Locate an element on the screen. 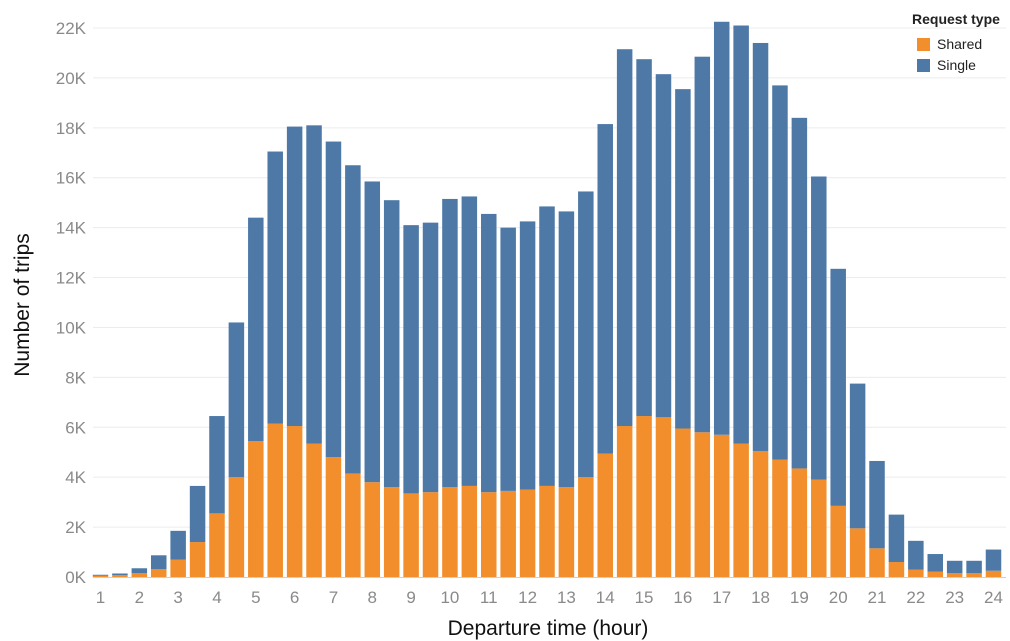 This screenshot has height=641, width=1010. x-axis-ticks: 1 2 3 4 5 6 7 8 9 10 11 12 13 14 15 16 17 18 19 20 21 22 23 24 is located at coordinates (549, 597).